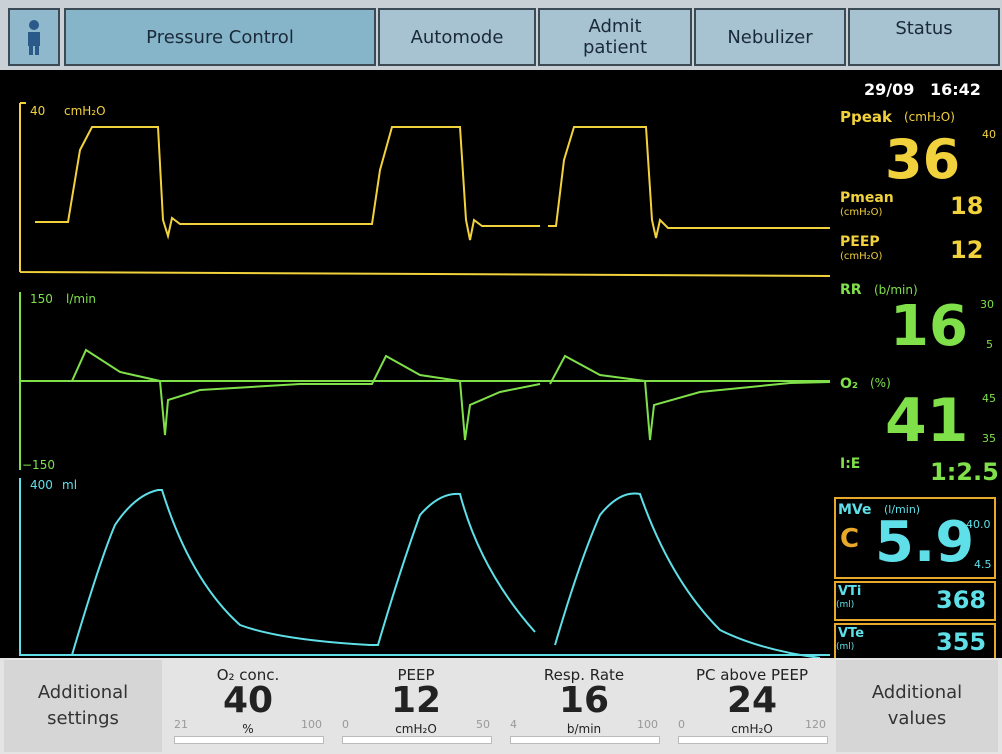  What do you see at coordinates (902, 509) in the screenshot?
I see `mve-unit: (l/min)` at bounding box center [902, 509].